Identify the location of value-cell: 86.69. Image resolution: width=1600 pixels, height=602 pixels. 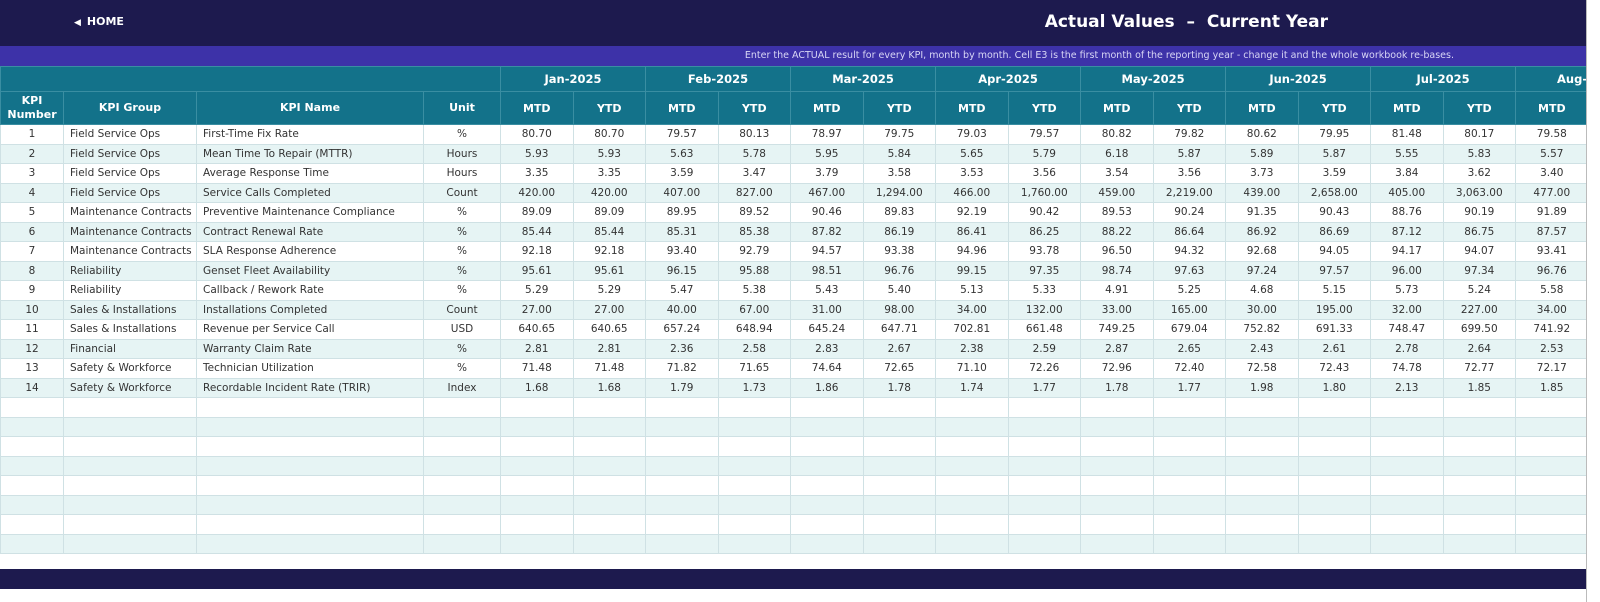
(1334, 231).